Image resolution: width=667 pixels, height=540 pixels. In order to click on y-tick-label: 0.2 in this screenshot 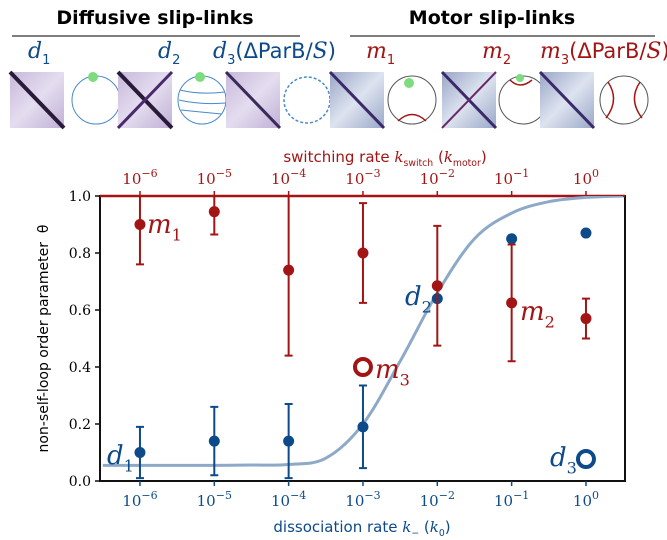, I will do `click(80, 425)`.